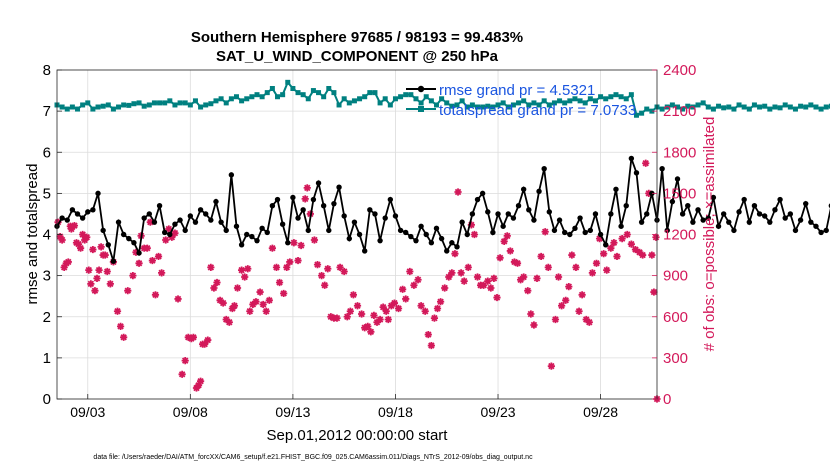 The height and width of the screenshot is (470, 830). What do you see at coordinates (679, 70) in the screenshot?
I see `y-tick-label-right: 2400` at bounding box center [679, 70].